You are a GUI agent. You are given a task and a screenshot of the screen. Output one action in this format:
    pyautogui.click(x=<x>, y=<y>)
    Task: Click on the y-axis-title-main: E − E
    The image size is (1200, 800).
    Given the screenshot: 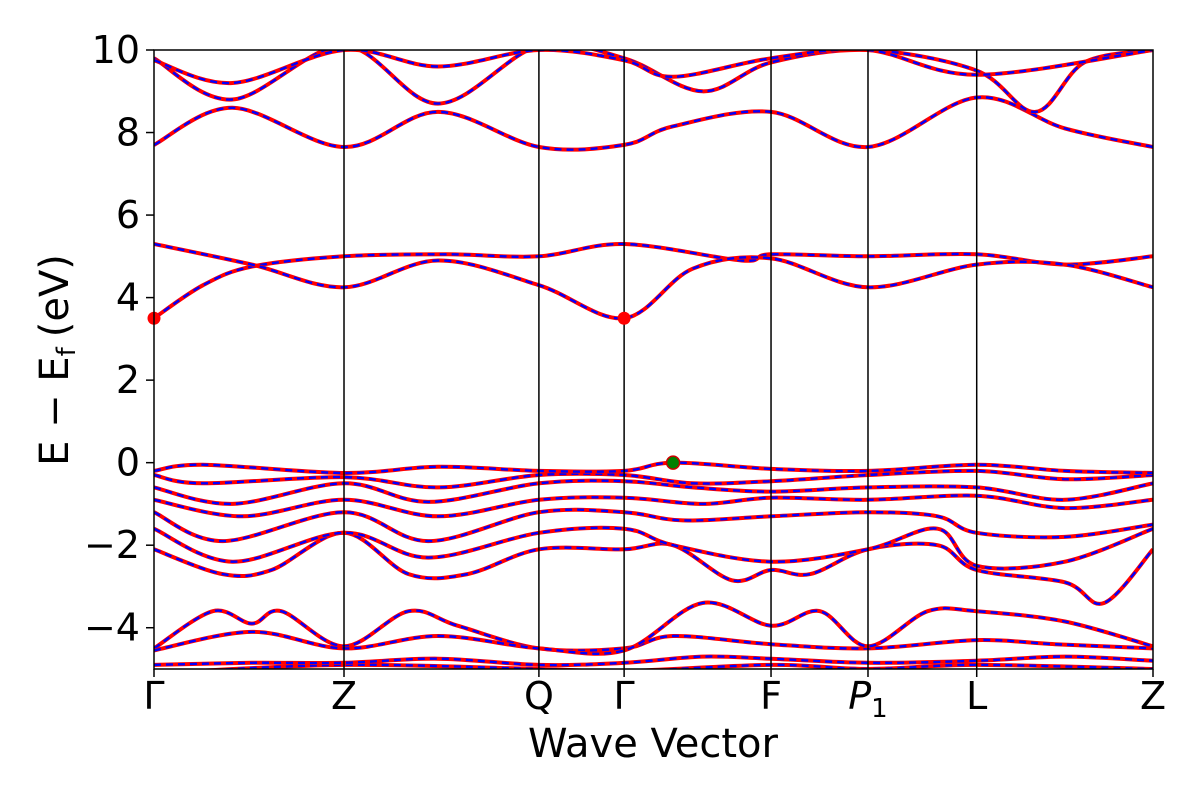 What is the action you would take?
    pyautogui.click(x=55, y=411)
    